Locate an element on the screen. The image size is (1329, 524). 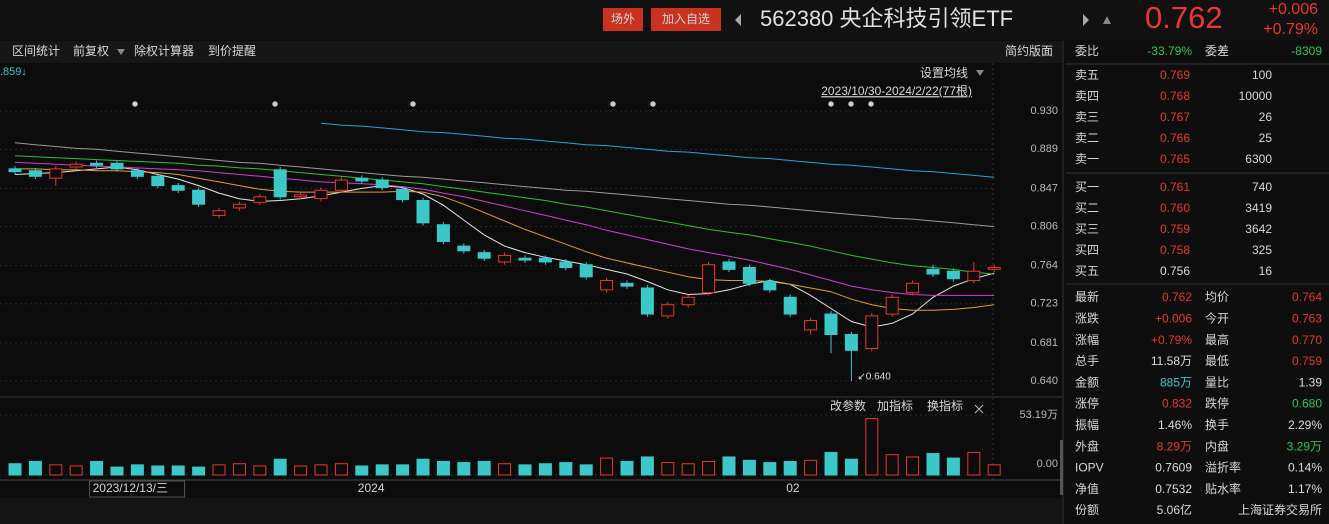
toolbar is located at coordinates (531, 52).